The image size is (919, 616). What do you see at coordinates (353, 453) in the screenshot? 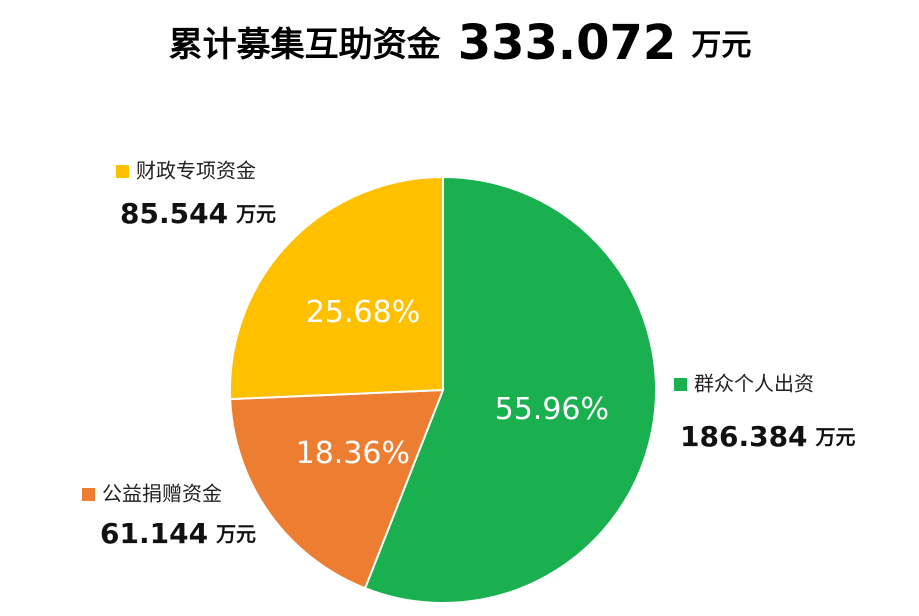
I see `value-label: 18.36%` at bounding box center [353, 453].